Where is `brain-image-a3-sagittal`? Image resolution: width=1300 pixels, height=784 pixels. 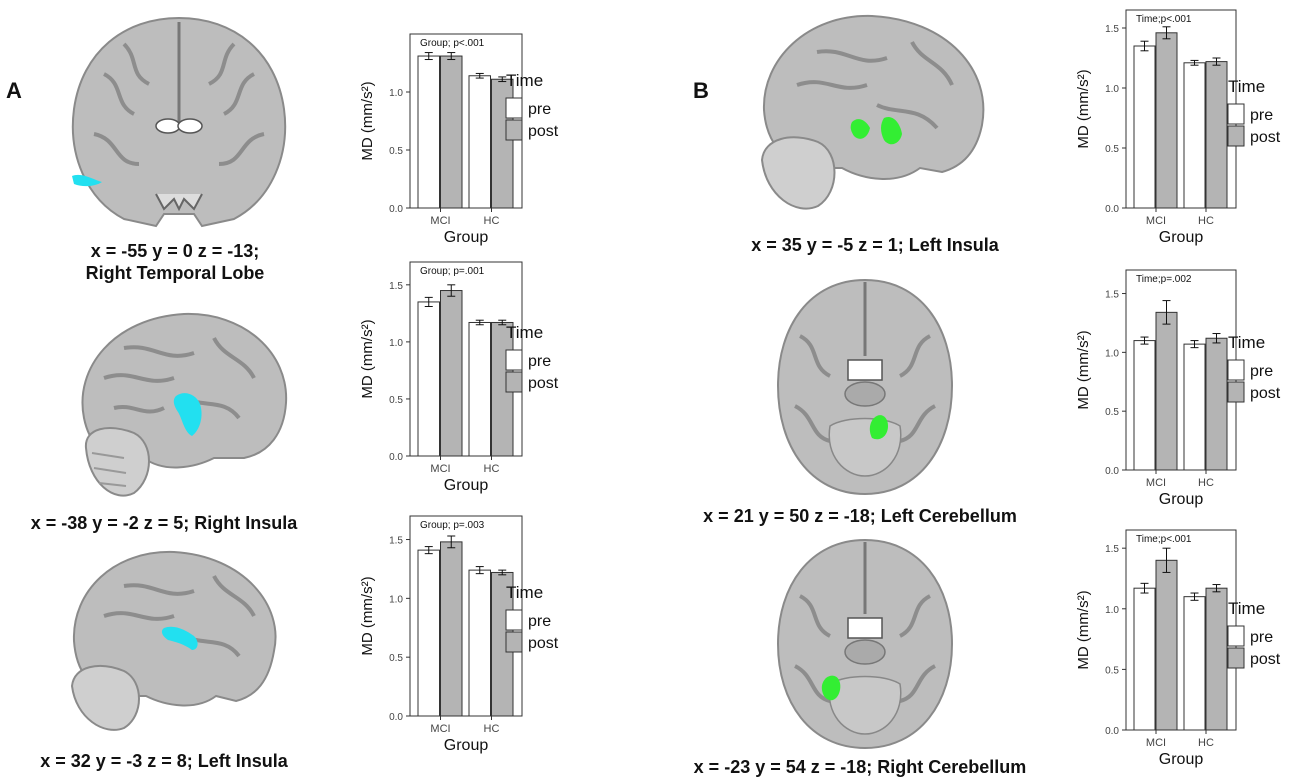 brain-image-a3-sagittal is located at coordinates (173, 640).